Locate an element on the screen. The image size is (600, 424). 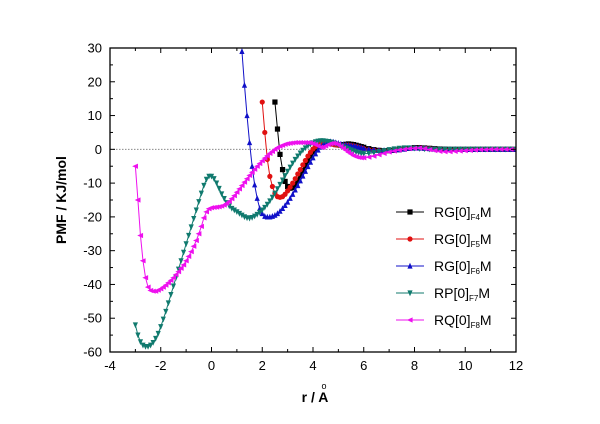
legend-marker is located at coordinates (410, 212).